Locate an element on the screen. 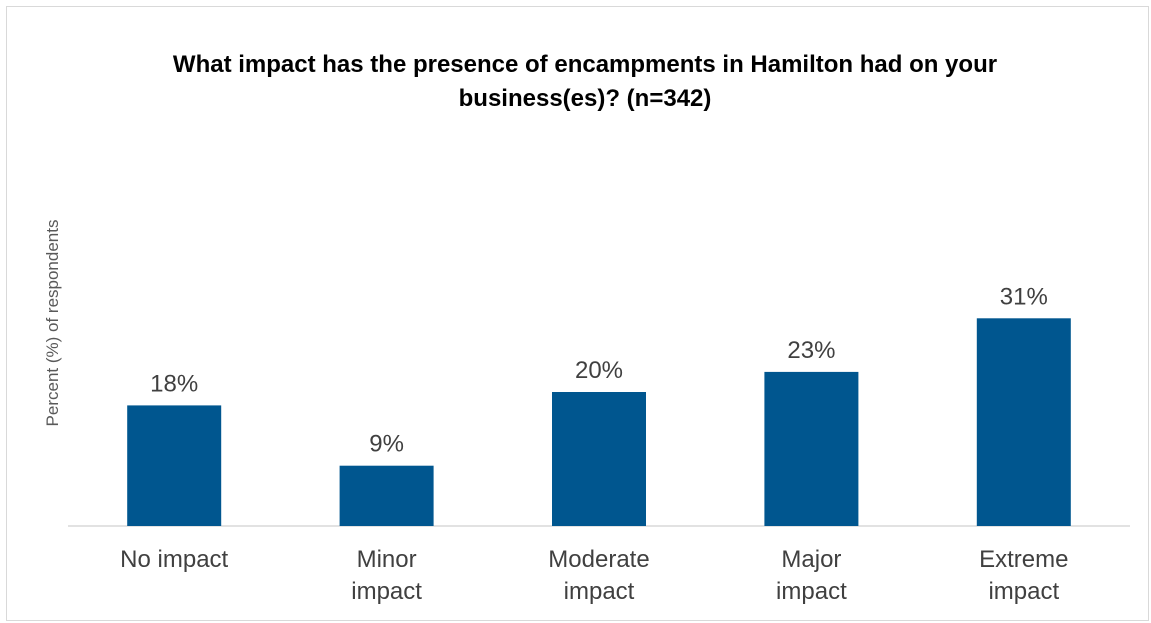  chart-title-line-2: business(es)? (n=342) is located at coordinates (585, 98).